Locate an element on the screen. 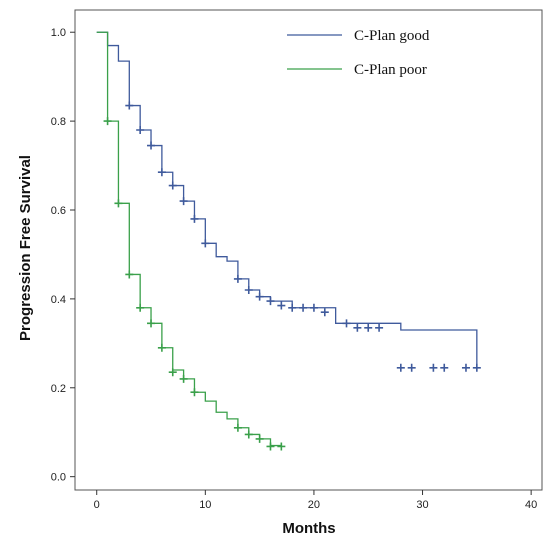 This screenshot has height=548, width=550. y-tick-label: 0.6 is located at coordinates (58, 211).